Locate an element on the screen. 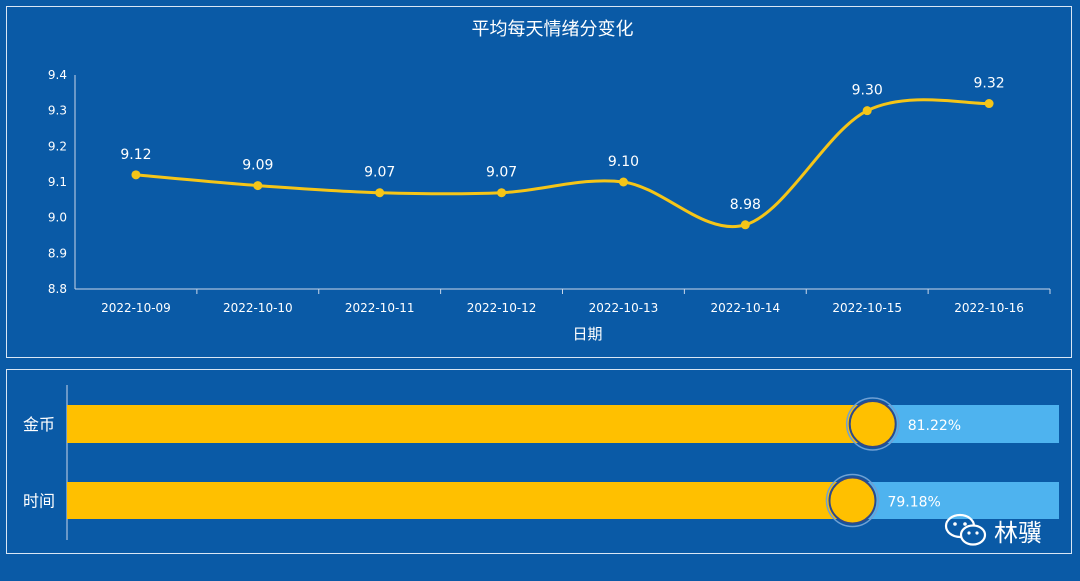  chart-title: 平均每天情绪分变化 is located at coordinates (553, 29).